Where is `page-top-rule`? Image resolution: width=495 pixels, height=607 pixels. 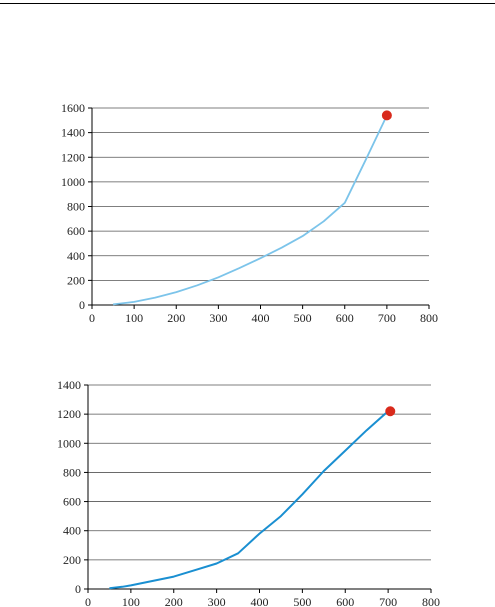
page-top-rule is located at coordinates (247, 3).